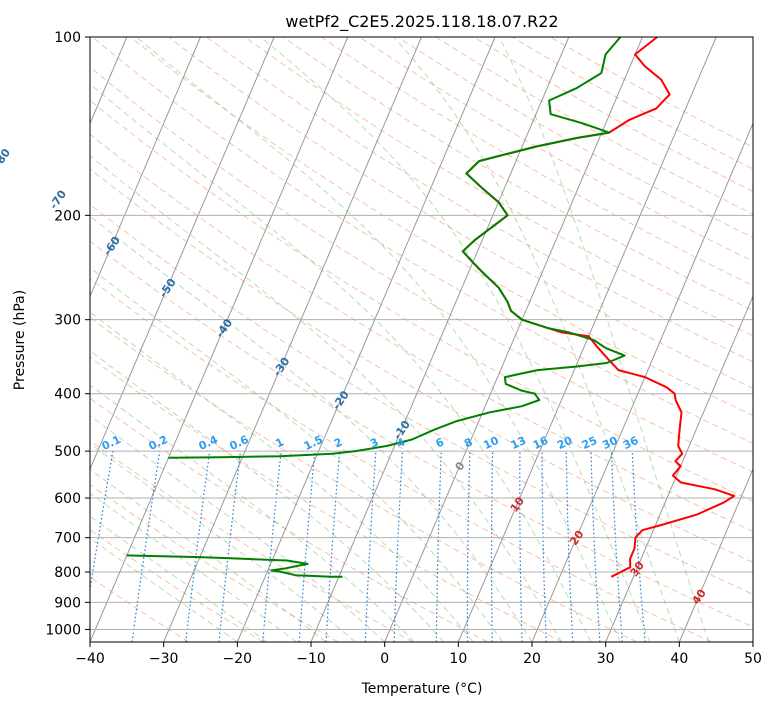 This screenshot has width=775, height=708. Describe the element at coordinates (610, 443) in the screenshot. I see `mixing-ratio-label: 30` at that location.